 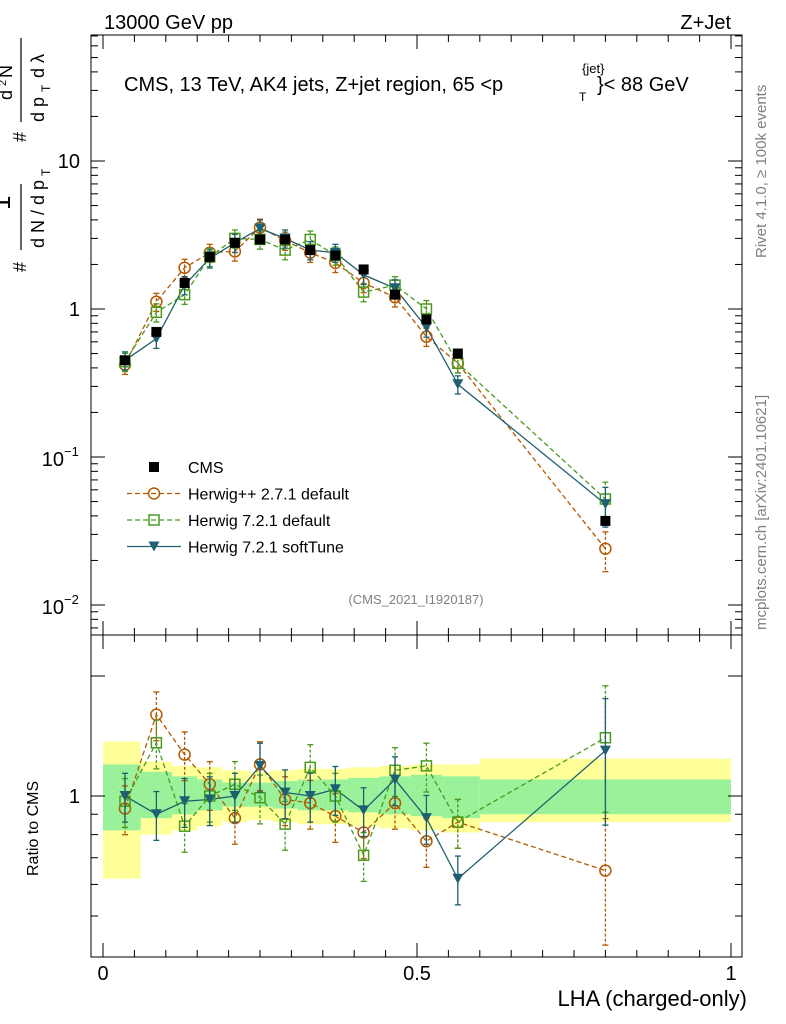 I want to click on svg-text: d p, so click(x=38, y=109).